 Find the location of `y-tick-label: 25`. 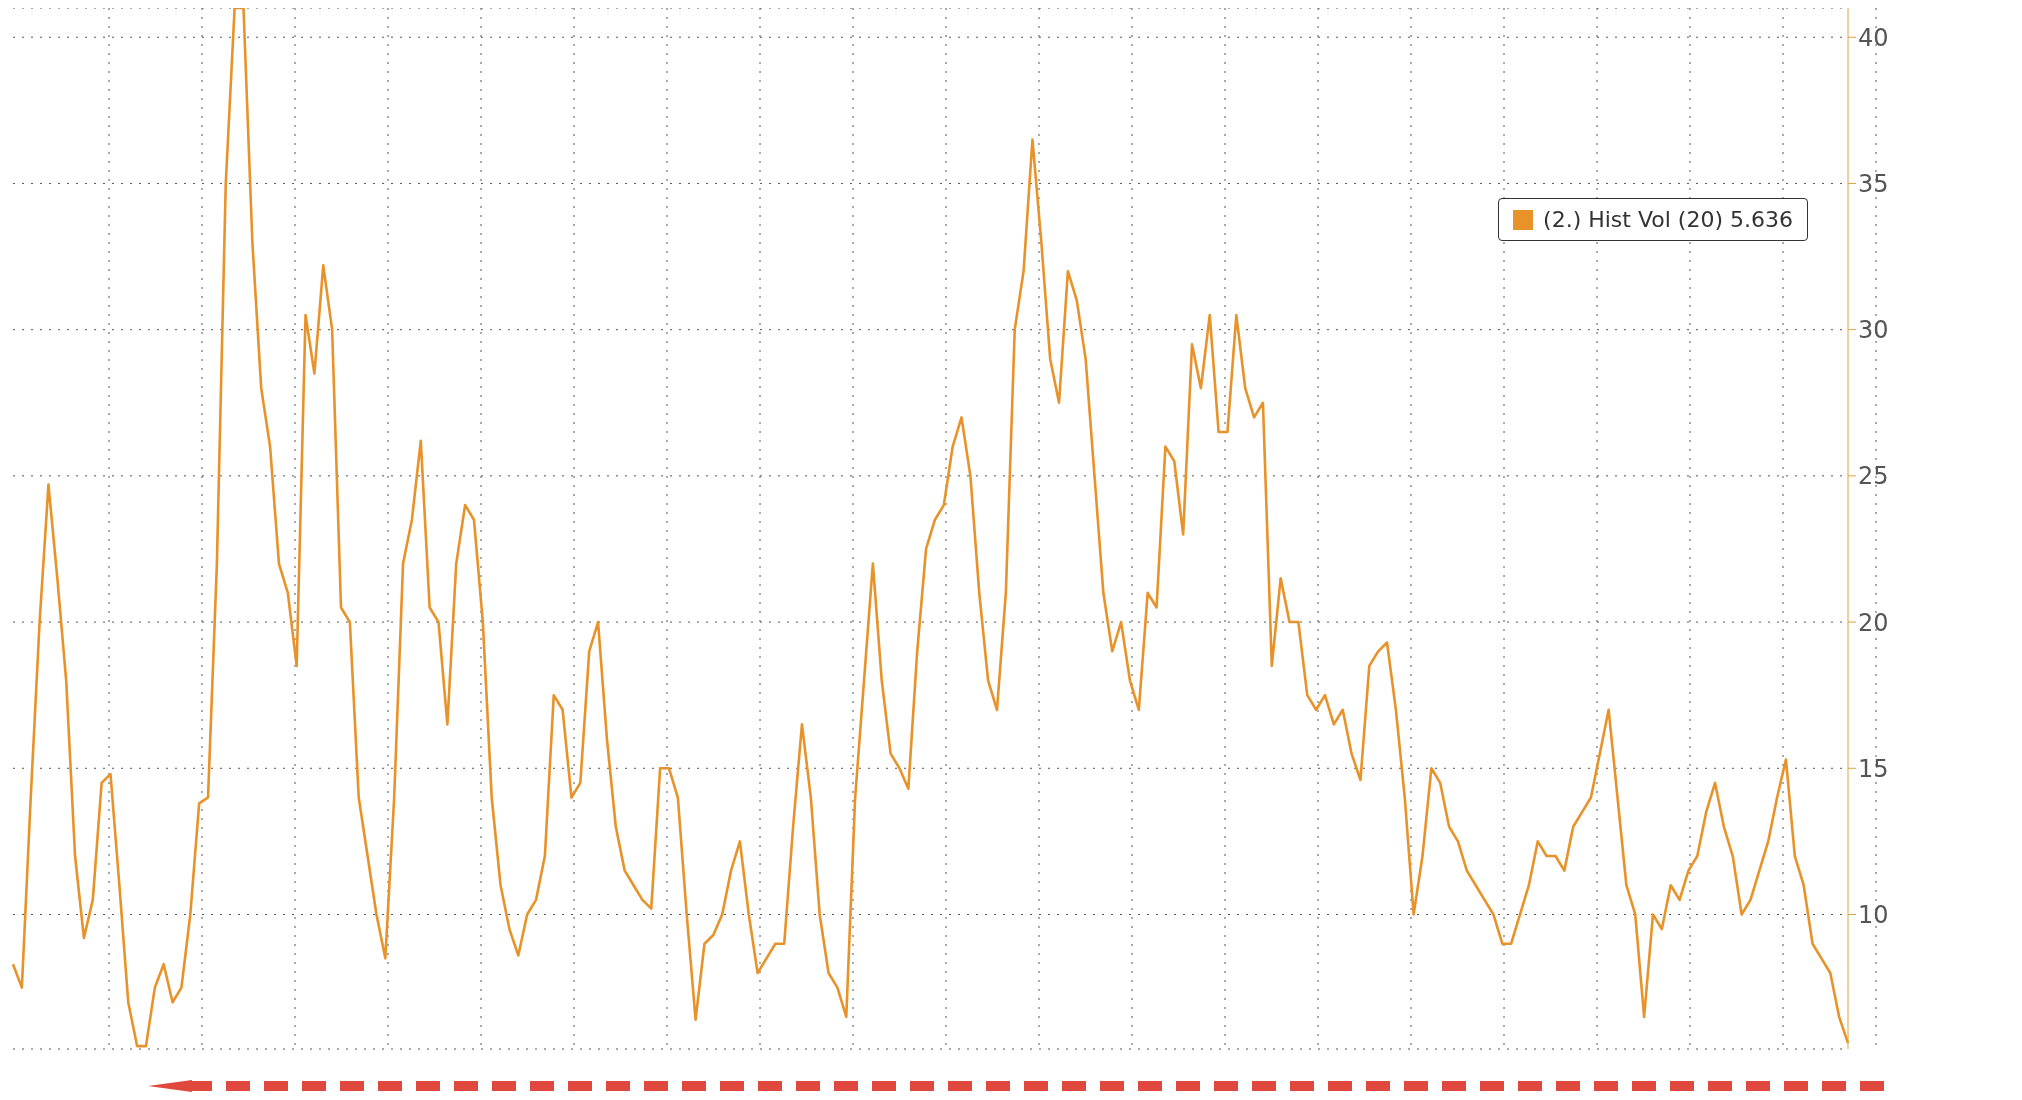

y-tick-label: 25 is located at coordinates (1873, 476).